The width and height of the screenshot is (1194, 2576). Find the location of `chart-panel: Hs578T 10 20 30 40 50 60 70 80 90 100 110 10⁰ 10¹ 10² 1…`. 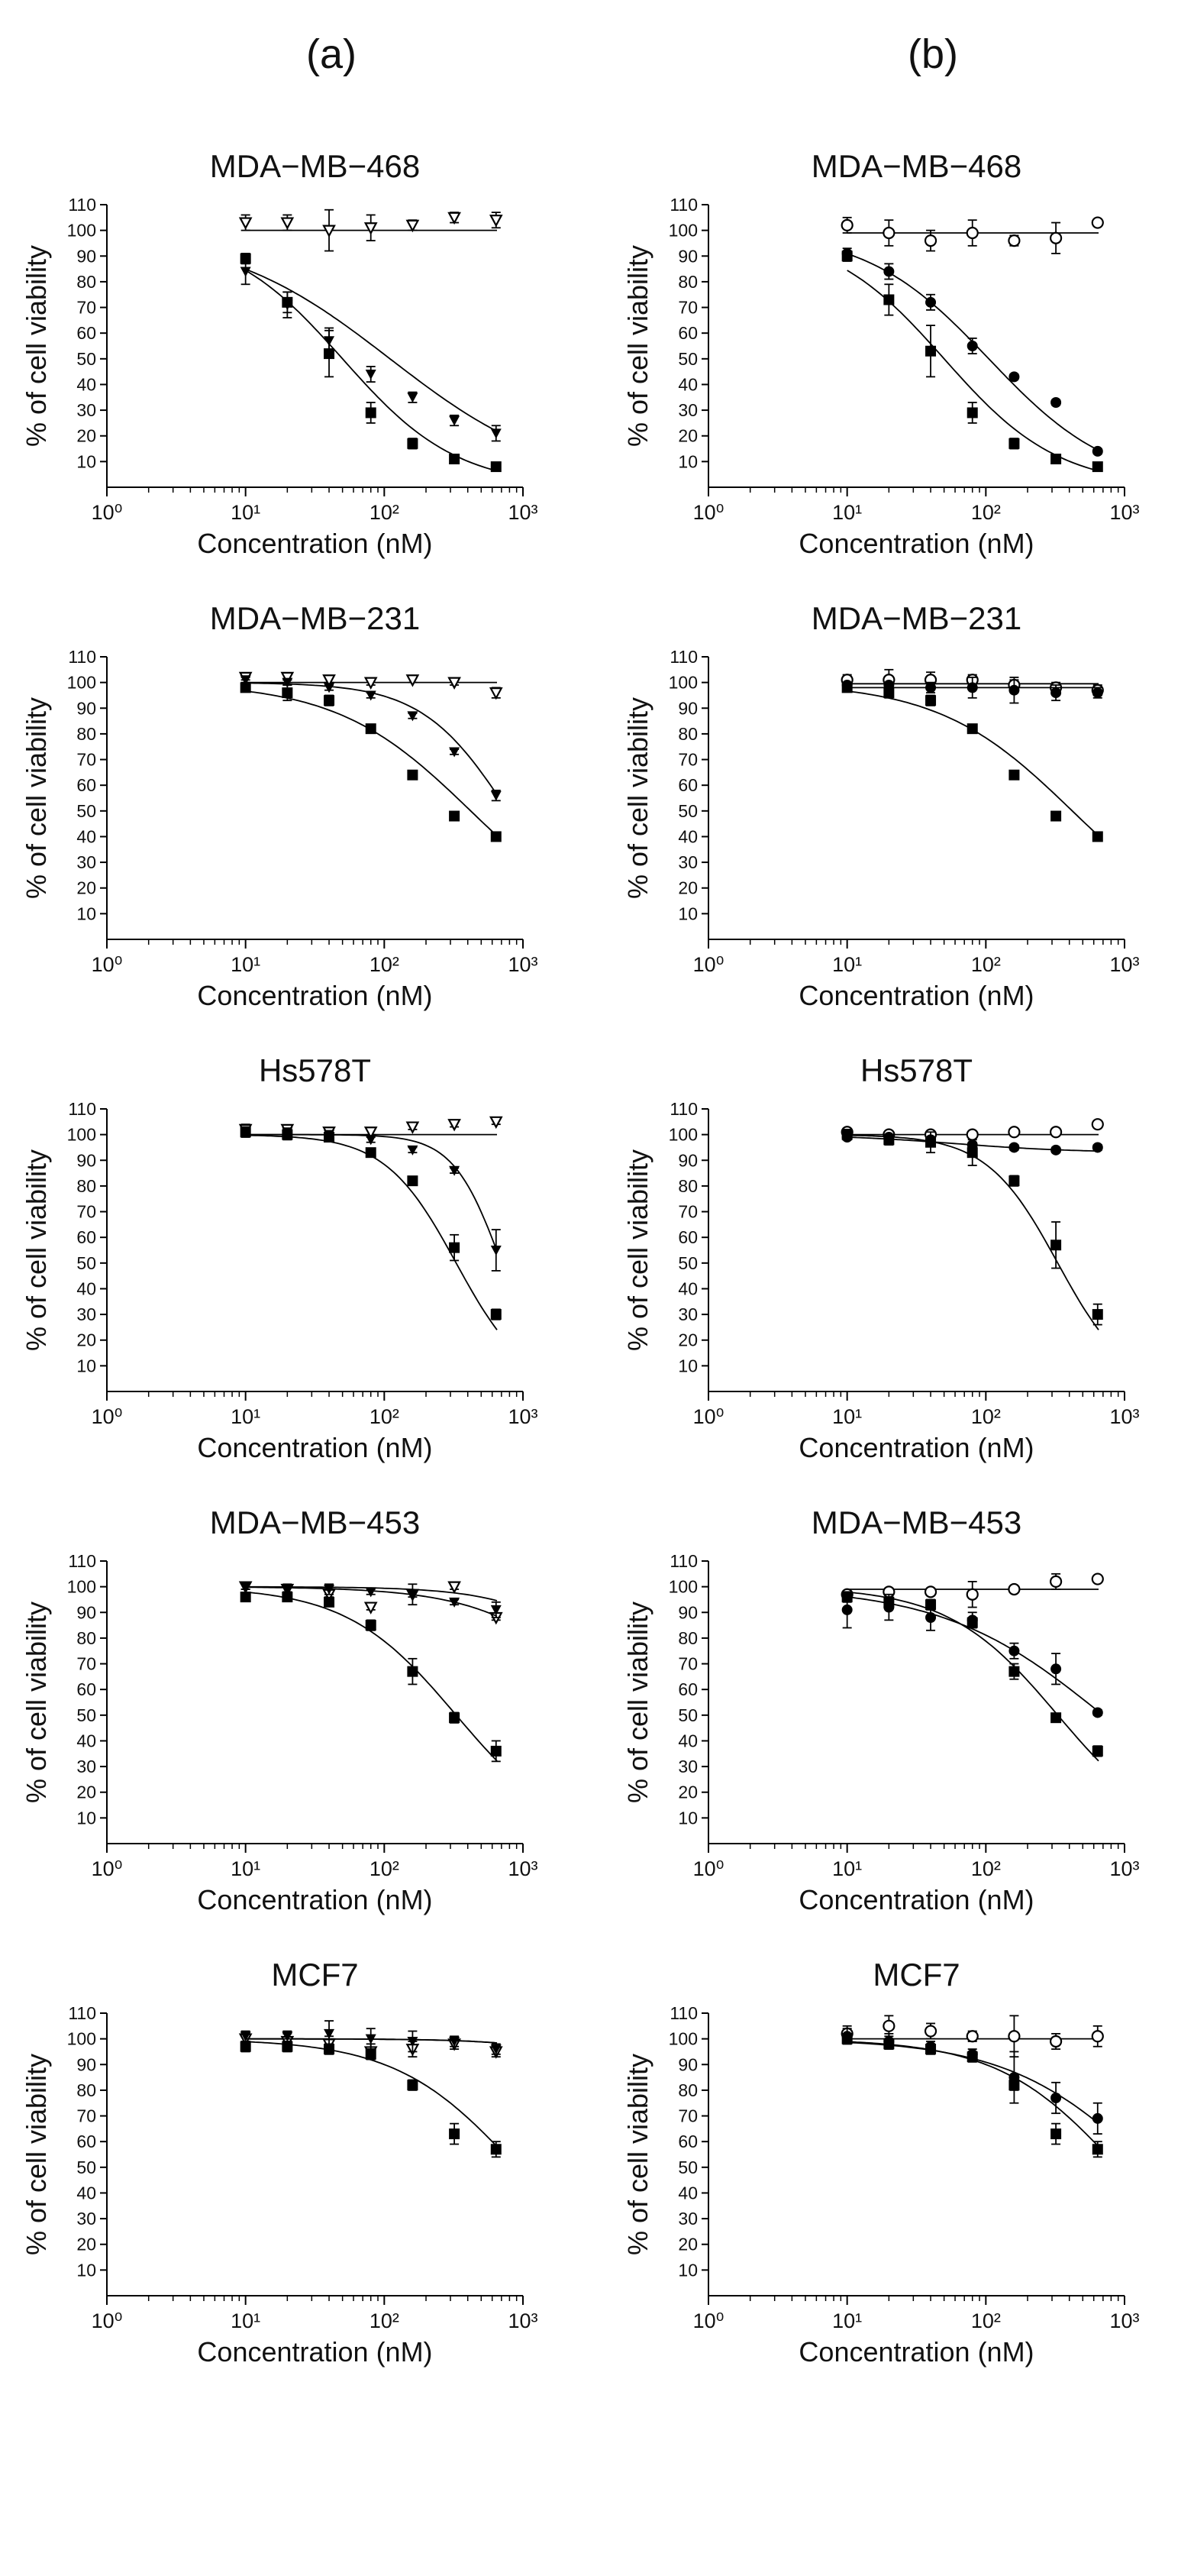

chart-panel: Hs578T 10 20 30 40 50 60 70 80 90 100 110 10⁰ 10¹ 10² 1… is located at coordinates (881, 1257).